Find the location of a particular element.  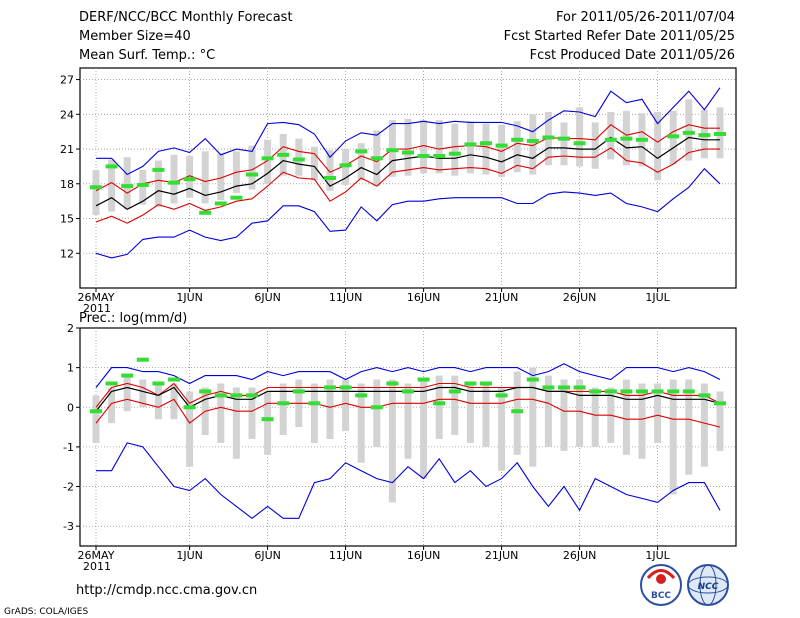

y-tick-label: -1 is located at coordinates (68, 447).